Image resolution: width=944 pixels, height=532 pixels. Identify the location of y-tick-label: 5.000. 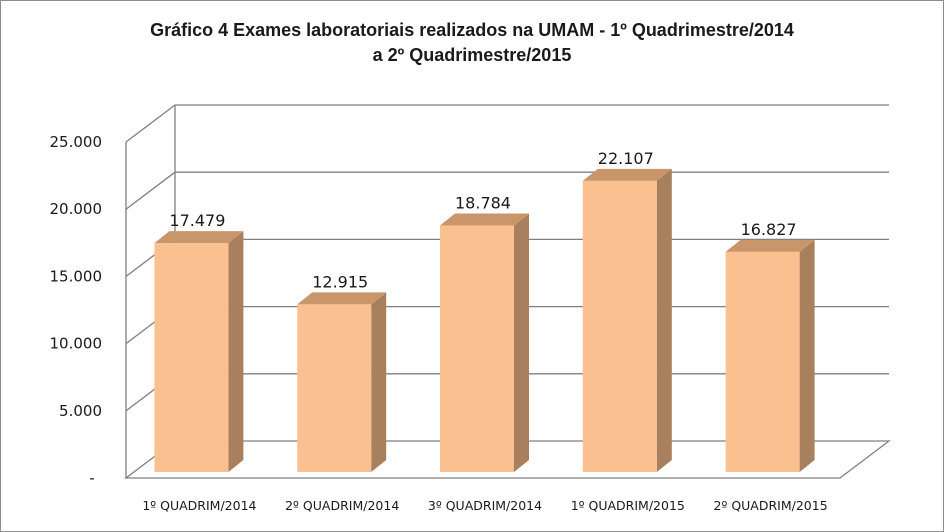
(80, 411).